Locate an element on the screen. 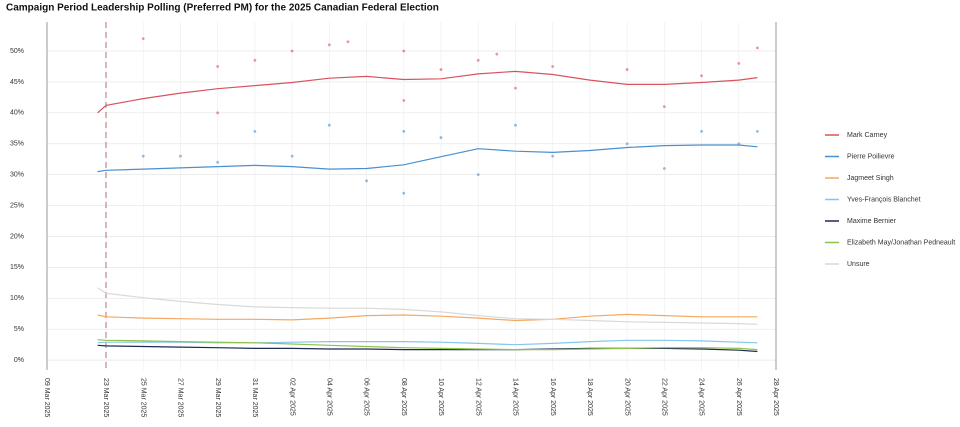  legend-label: Elizabeth May/Jonathan Pedneault is located at coordinates (901, 242).